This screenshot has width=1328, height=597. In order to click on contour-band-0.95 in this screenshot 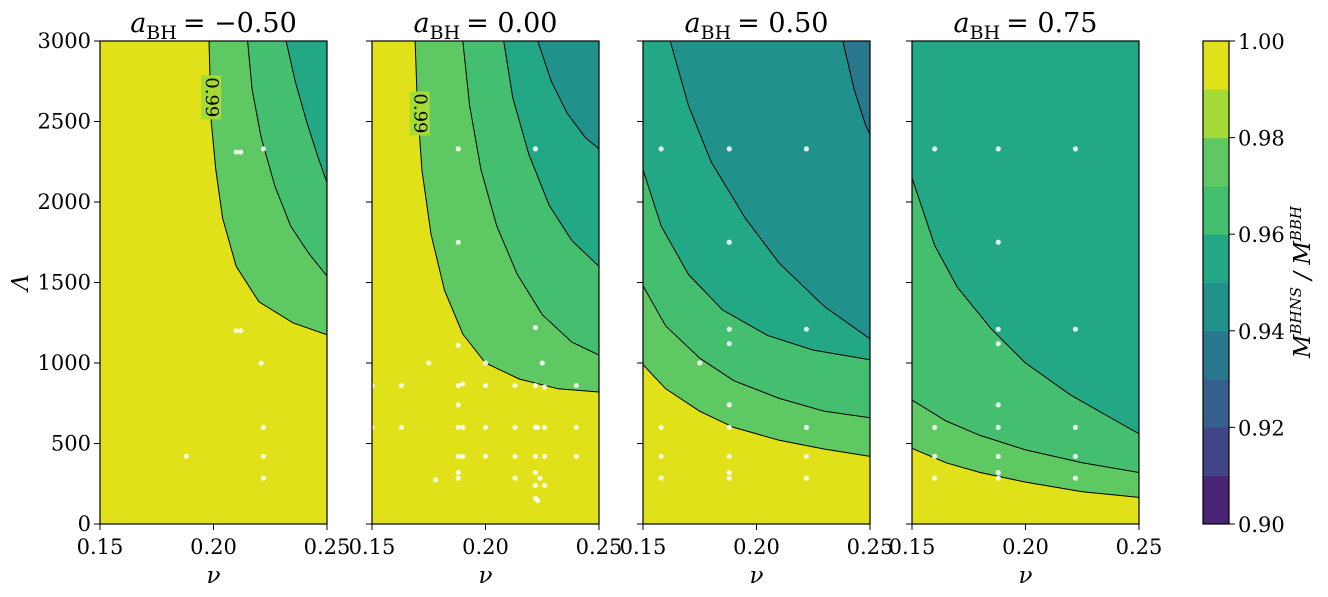, I will do `click(856, 88)`.